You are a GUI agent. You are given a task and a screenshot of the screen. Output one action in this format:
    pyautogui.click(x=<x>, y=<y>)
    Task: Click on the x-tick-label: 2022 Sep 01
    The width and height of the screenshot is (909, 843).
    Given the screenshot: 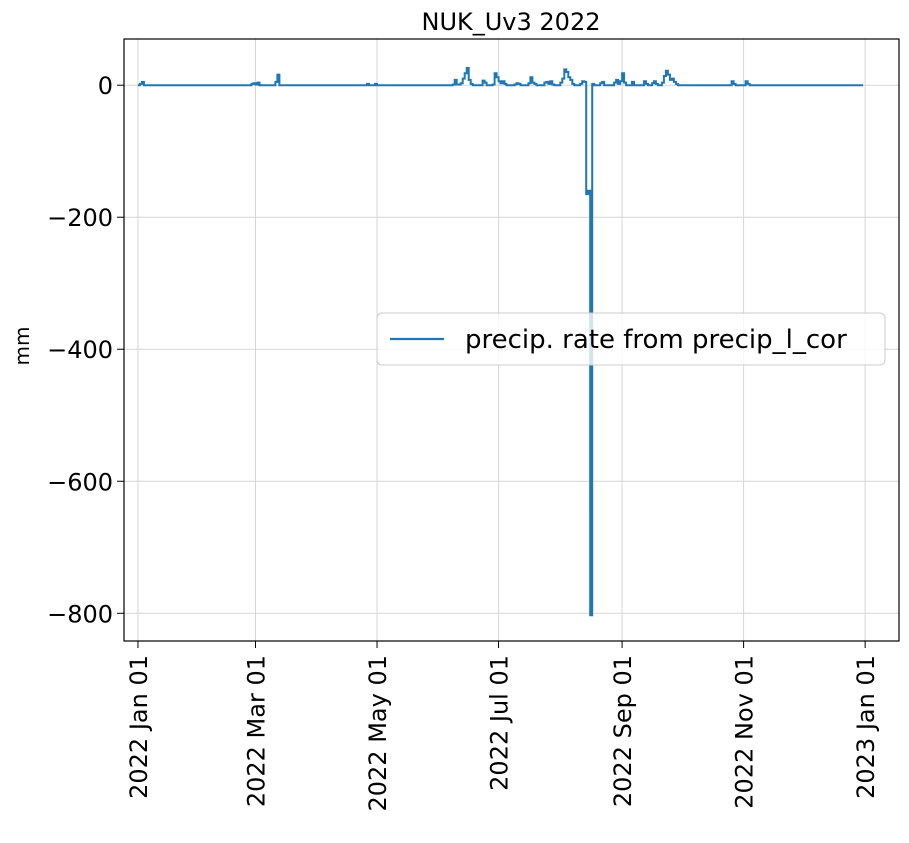 What is the action you would take?
    pyautogui.click(x=623, y=731)
    